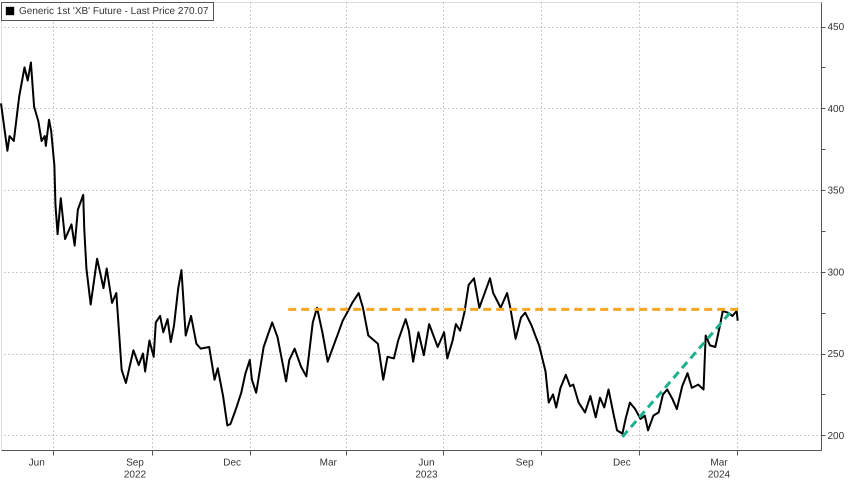 The image size is (848, 483). What do you see at coordinates (836, 272) in the screenshot?
I see `y-tick-label: 300` at bounding box center [836, 272].